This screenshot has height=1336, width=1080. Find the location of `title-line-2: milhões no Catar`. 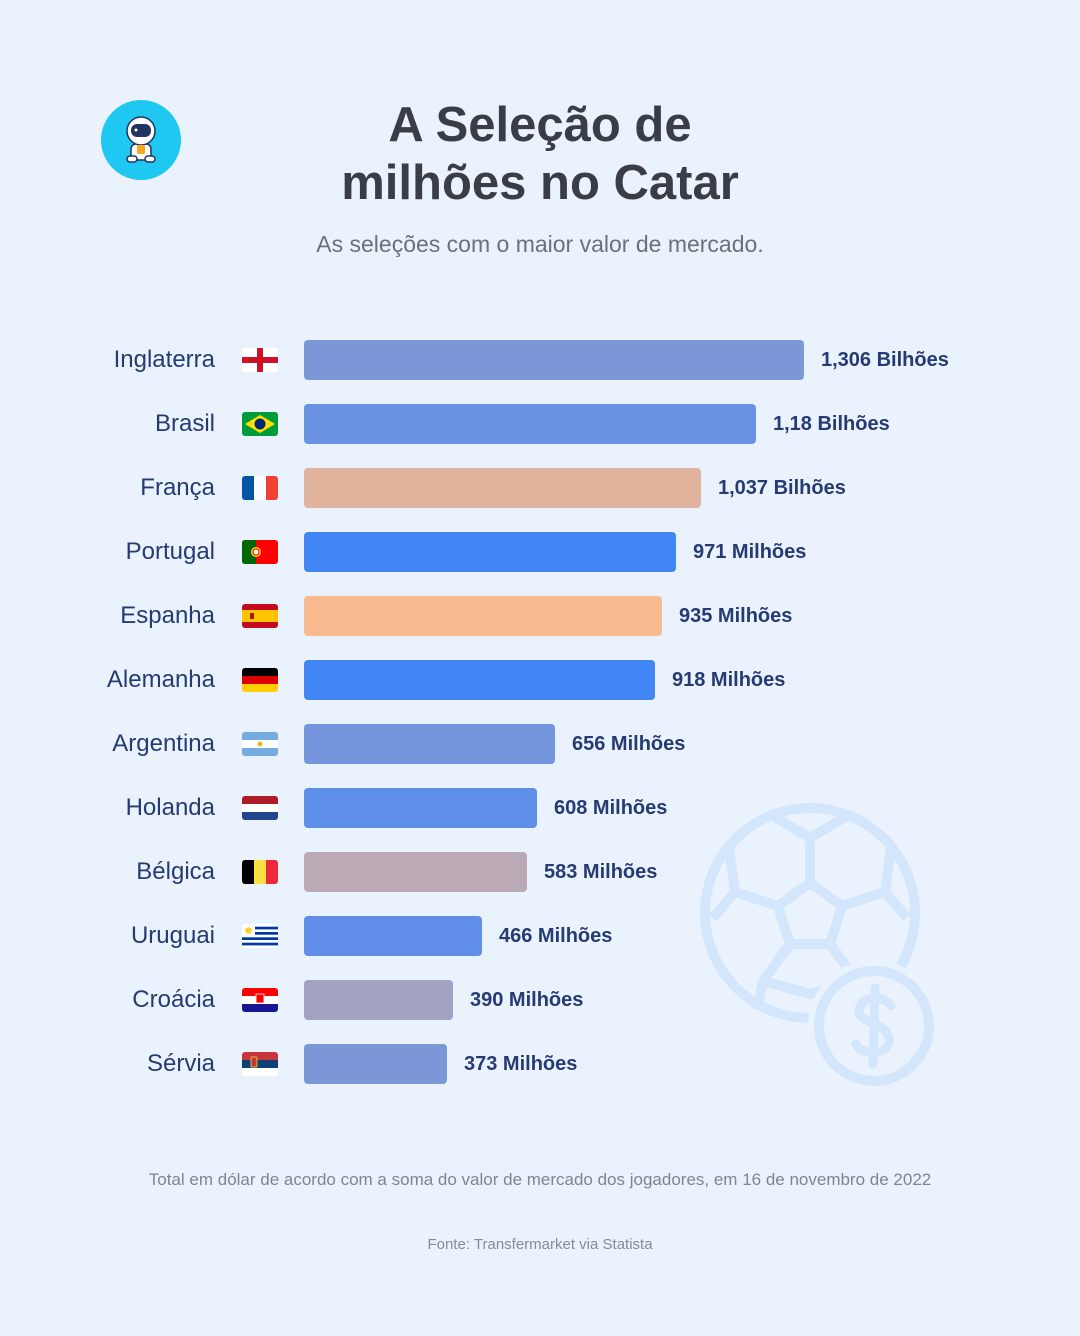

title-line-2: milhões no Catar is located at coordinates (540, 183).